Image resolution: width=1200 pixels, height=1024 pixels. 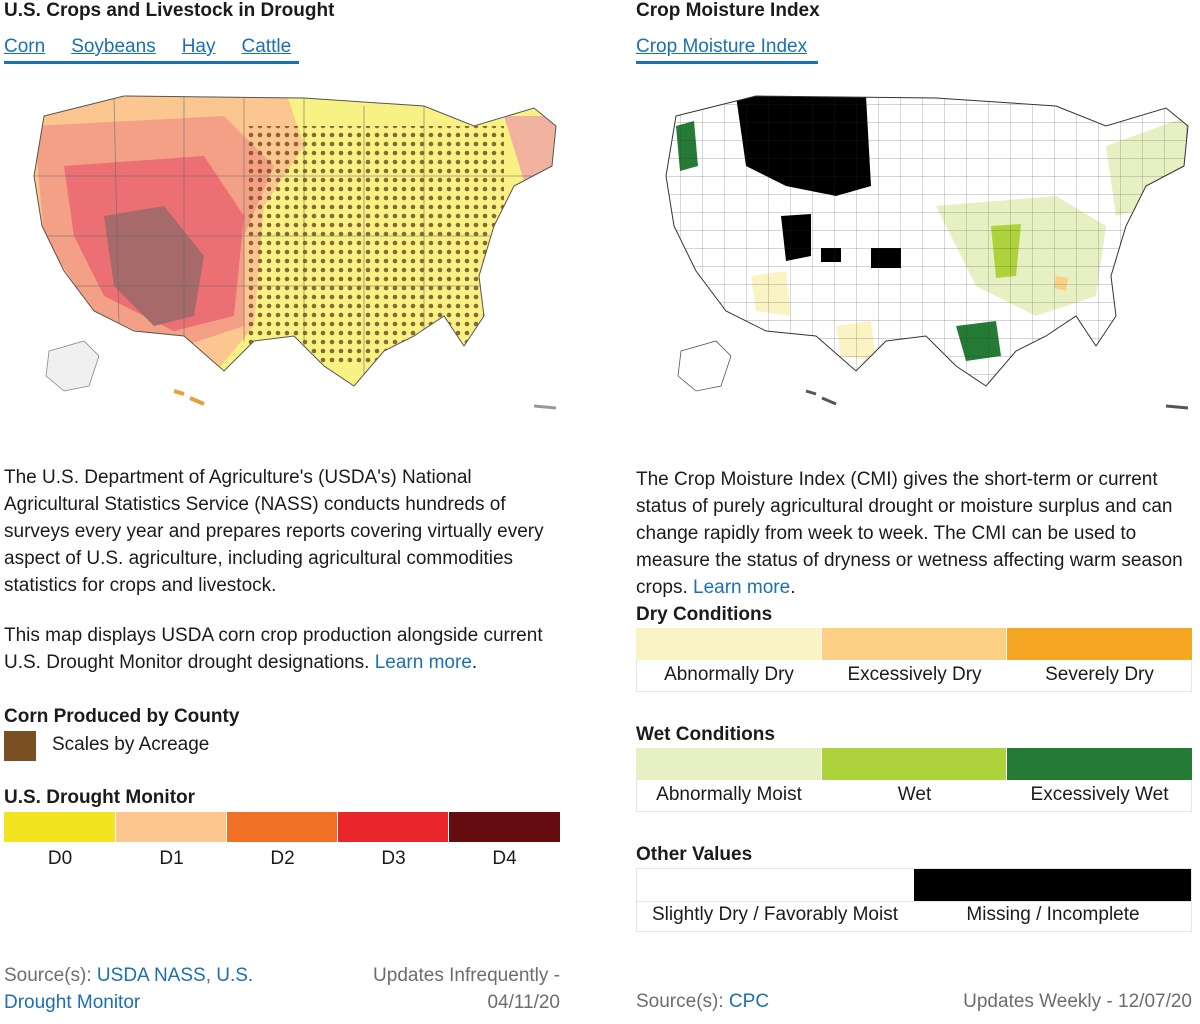 What do you see at coordinates (131, 744) in the screenshot?
I see `corn-legend-label: Scales by Acreage` at bounding box center [131, 744].